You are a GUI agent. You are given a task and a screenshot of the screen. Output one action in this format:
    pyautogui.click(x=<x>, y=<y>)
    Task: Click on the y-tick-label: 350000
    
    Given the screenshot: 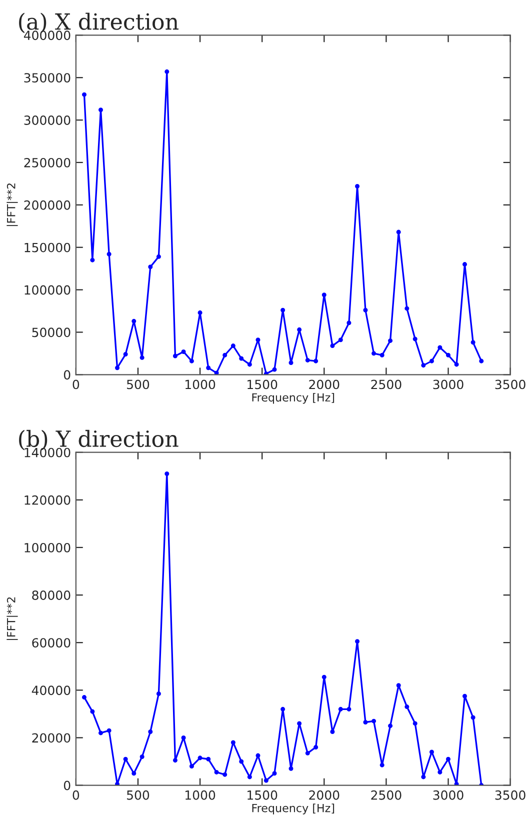 What is the action you would take?
    pyautogui.click(x=47, y=78)
    